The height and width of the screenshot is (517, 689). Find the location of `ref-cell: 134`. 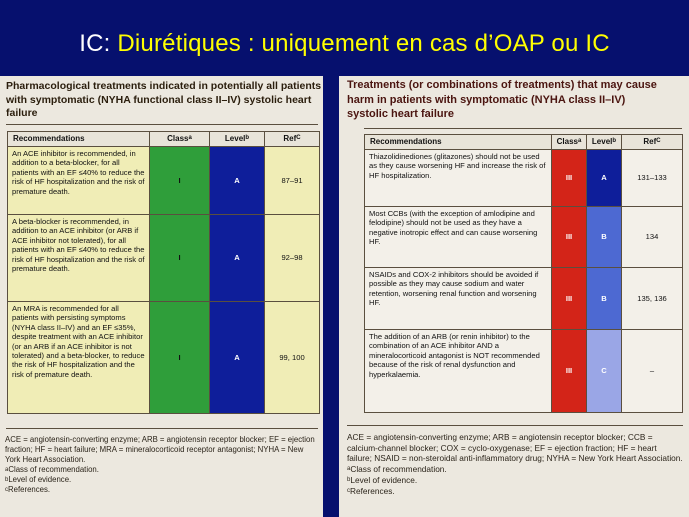

ref-cell: 134 is located at coordinates (652, 237).